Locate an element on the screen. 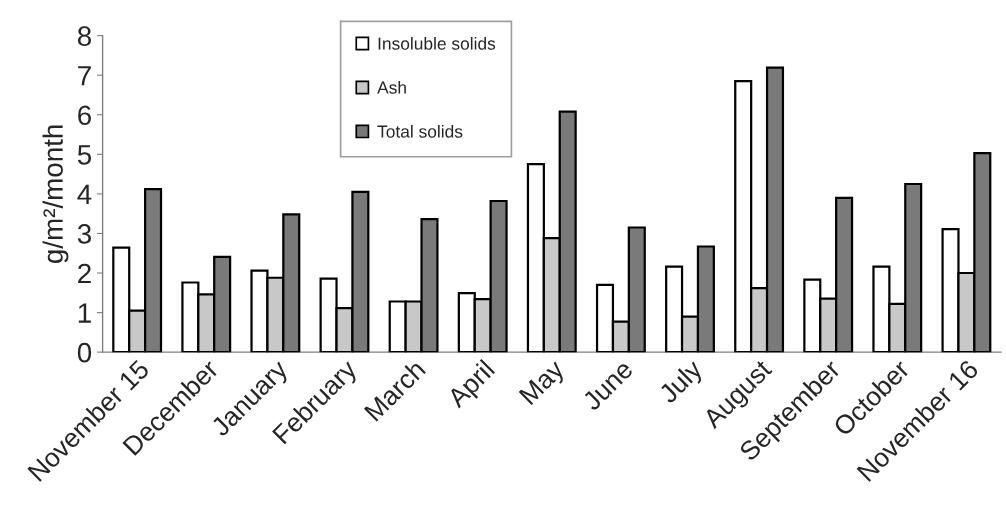 Image resolution: width=1006 pixels, height=524 pixels. x-tick-label: July is located at coordinates (682, 382).